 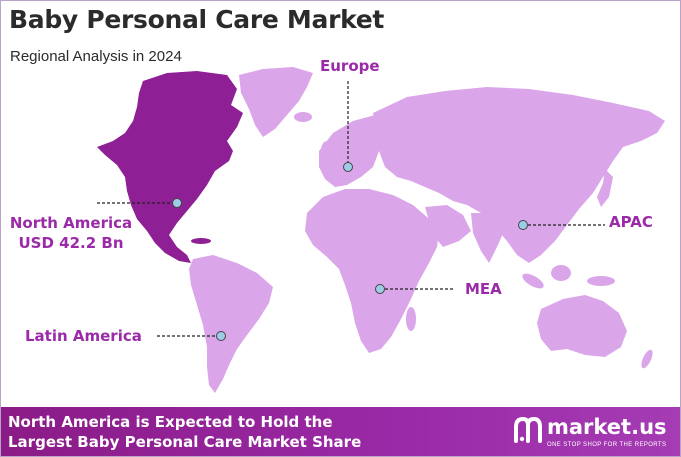 What do you see at coordinates (607, 445) in the screenshot?
I see `brand-tagline: ONE STOP SHOP FOR THE REPORTS` at bounding box center [607, 445].